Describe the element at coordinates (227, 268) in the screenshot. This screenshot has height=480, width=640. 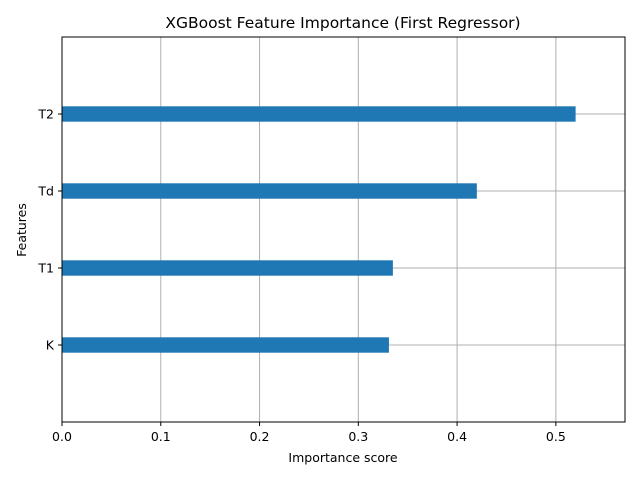
I see `bar-t1` at that location.